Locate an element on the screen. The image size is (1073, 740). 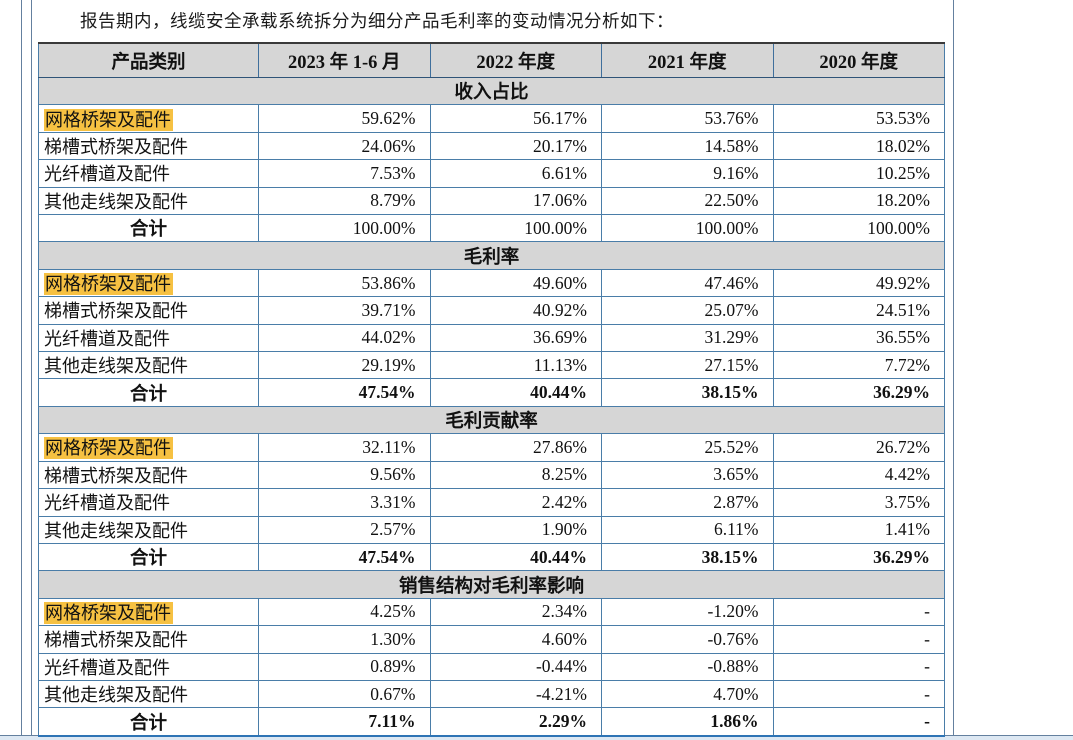
table-row: 光纤槽道及配件 7.53% 6.61% 9.16% 10.25% is located at coordinates (491, 173).